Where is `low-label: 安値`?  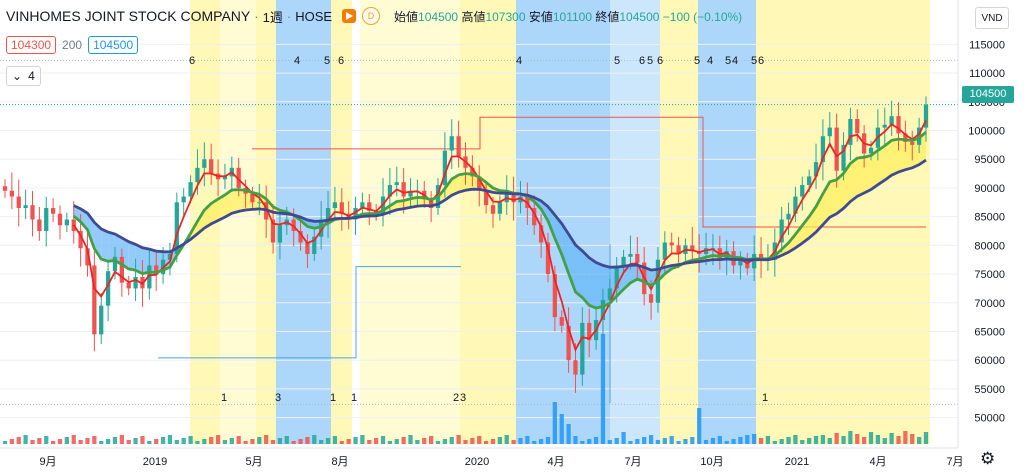 low-label: 安値 is located at coordinates (540, 16).